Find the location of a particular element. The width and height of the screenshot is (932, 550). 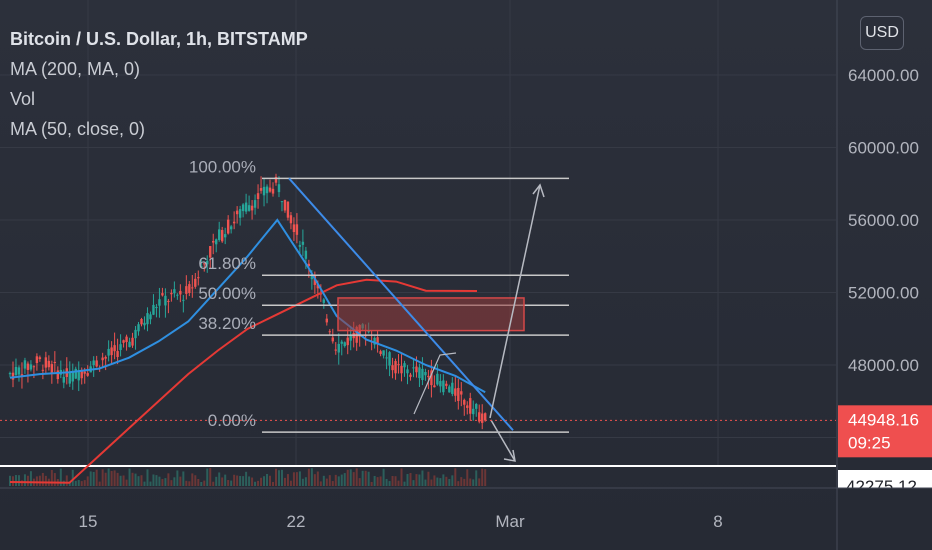

symbol-title: Bitcoin / U.S. Dollar, 1h, BITSTAMP is located at coordinates (159, 39).